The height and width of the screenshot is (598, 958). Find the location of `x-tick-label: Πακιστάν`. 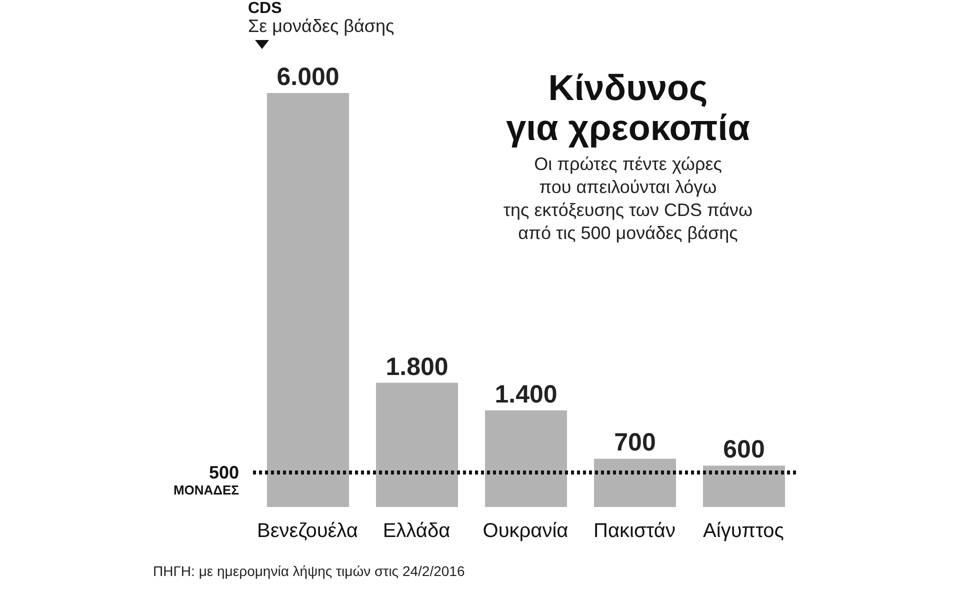

x-tick-label: Πακιστάν is located at coordinates (635, 531).